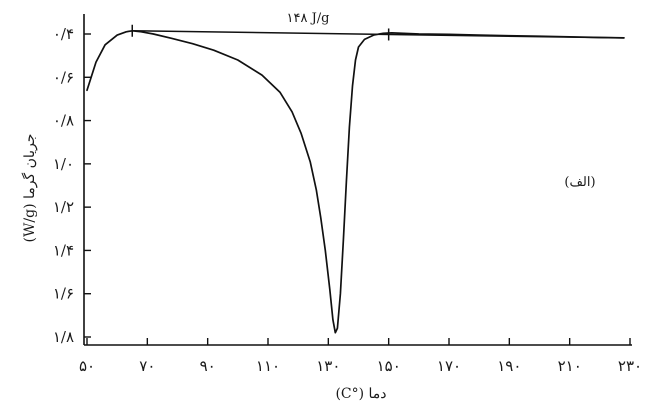 The height and width of the screenshot is (410, 646). Describe the element at coordinates (208, 366) in the screenshot. I see `x-tick-label: ۹۰` at that location.